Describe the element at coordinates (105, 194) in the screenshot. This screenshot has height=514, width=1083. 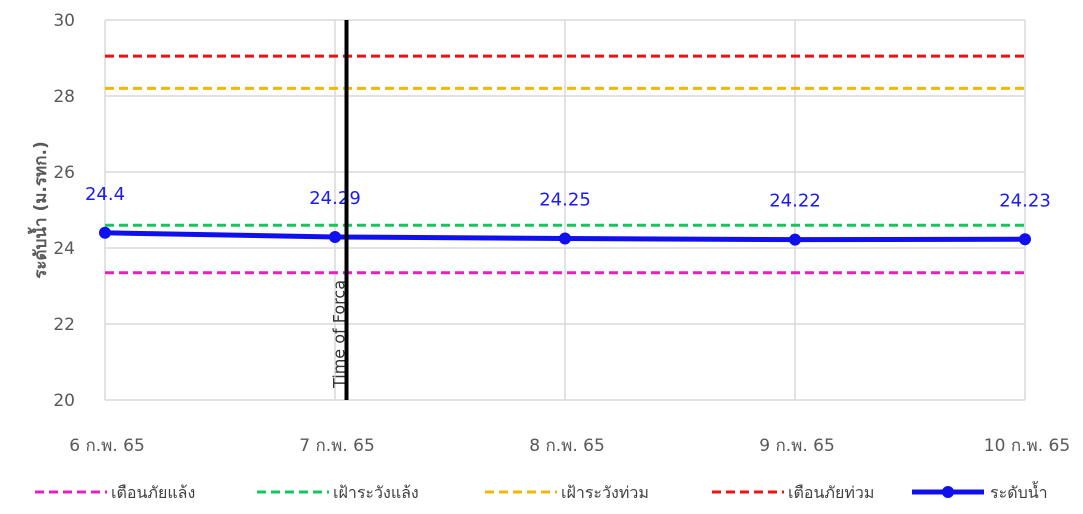
I see `data-label: 24.4` at that location.